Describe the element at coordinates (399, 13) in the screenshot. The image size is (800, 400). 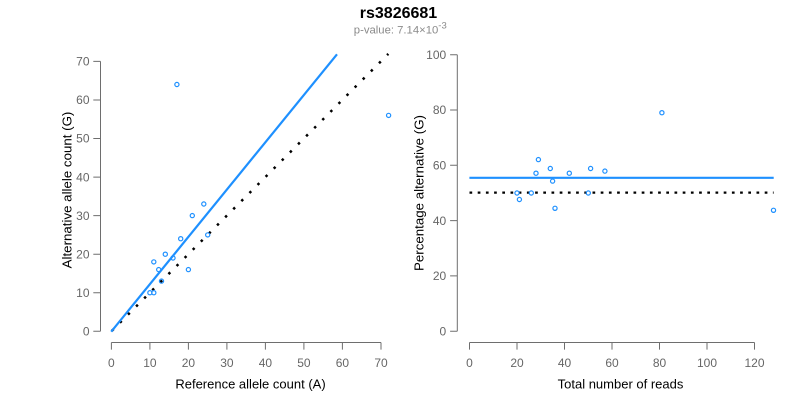
I see `svg-text: rs3826681` at that location.